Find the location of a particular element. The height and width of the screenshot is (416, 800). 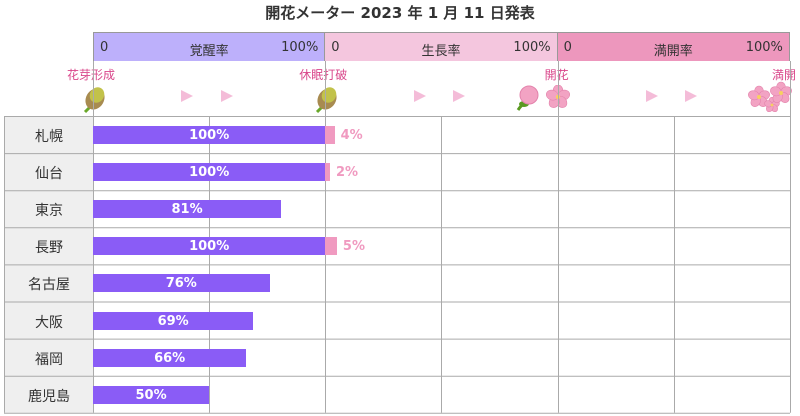

wake-value-label: 66% is located at coordinates (170, 358).